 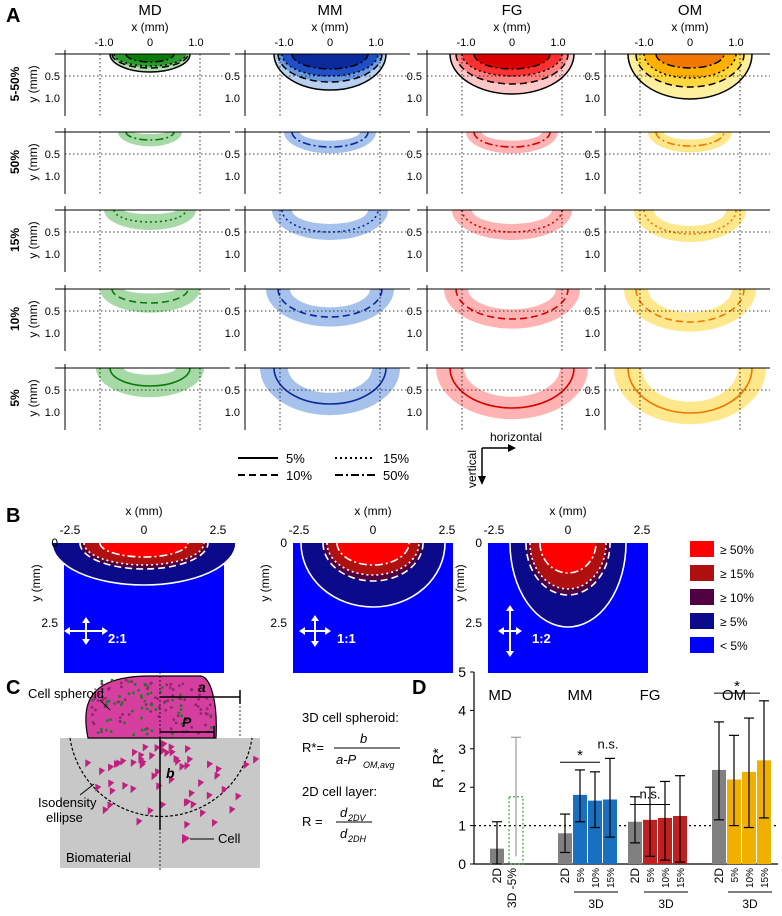 What do you see at coordinates (15, 162) in the screenshot?
I see `row-label-1: 50%` at bounding box center [15, 162].